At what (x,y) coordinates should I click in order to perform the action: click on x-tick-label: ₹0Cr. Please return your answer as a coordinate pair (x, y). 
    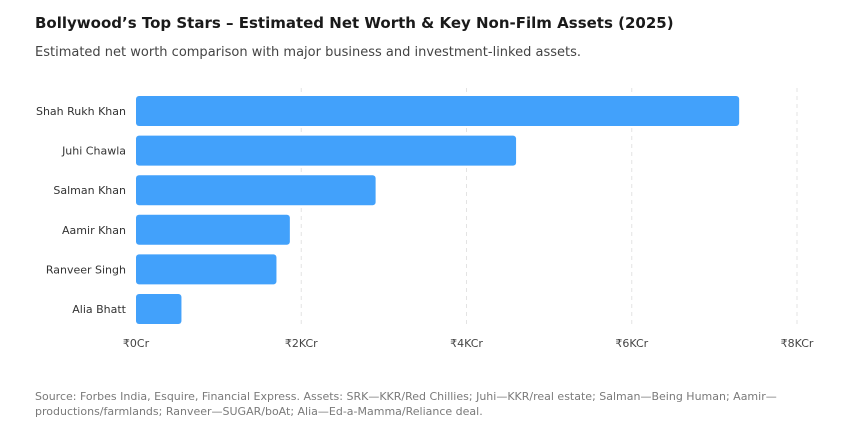
    Looking at the image, I should click on (136, 343).